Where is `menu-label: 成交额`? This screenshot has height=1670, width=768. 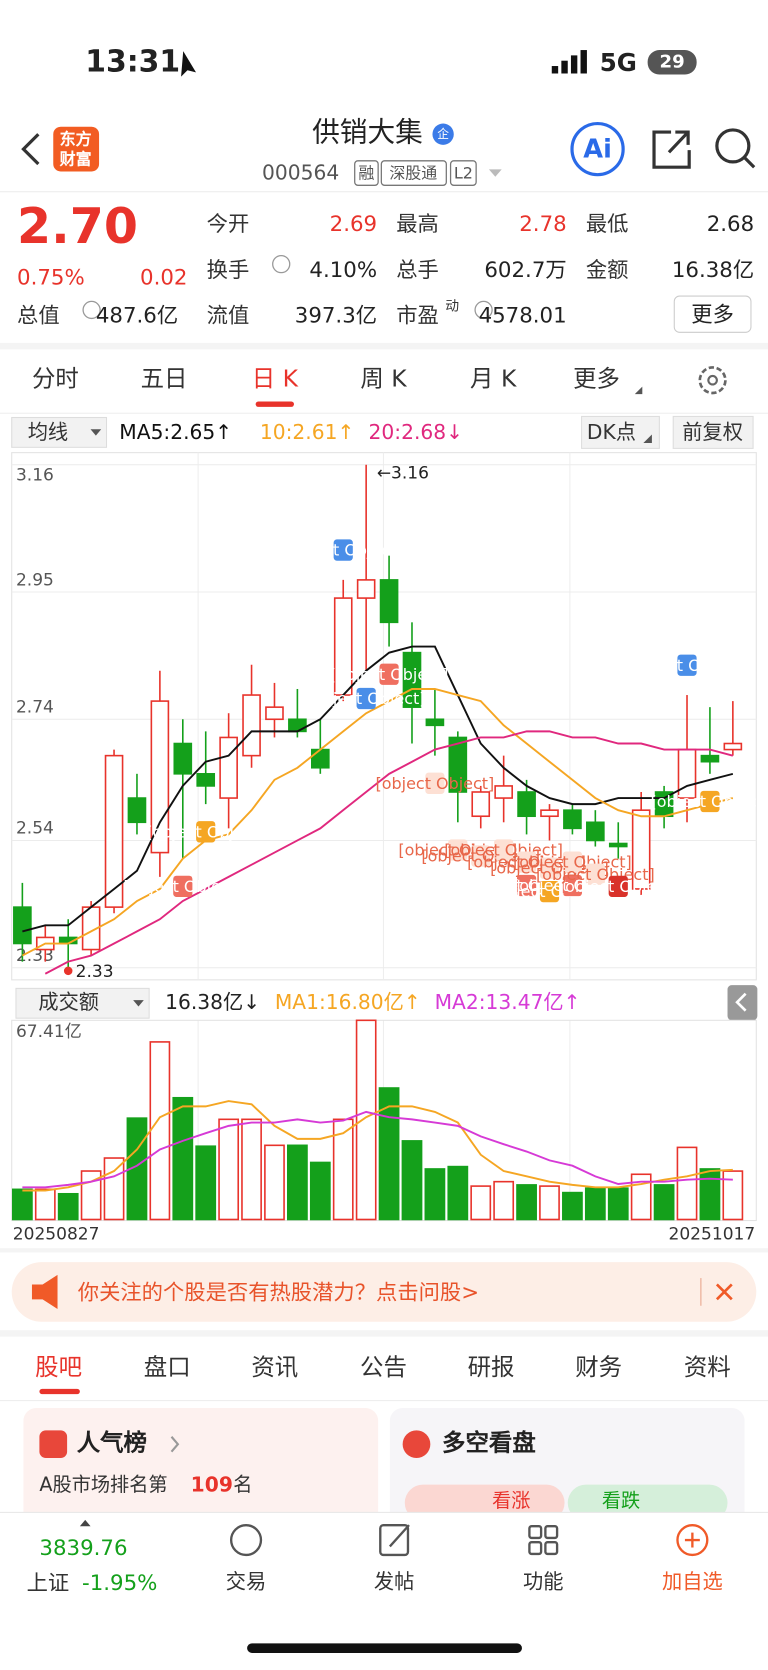
menu-label: 成交额 is located at coordinates (68, 1002).